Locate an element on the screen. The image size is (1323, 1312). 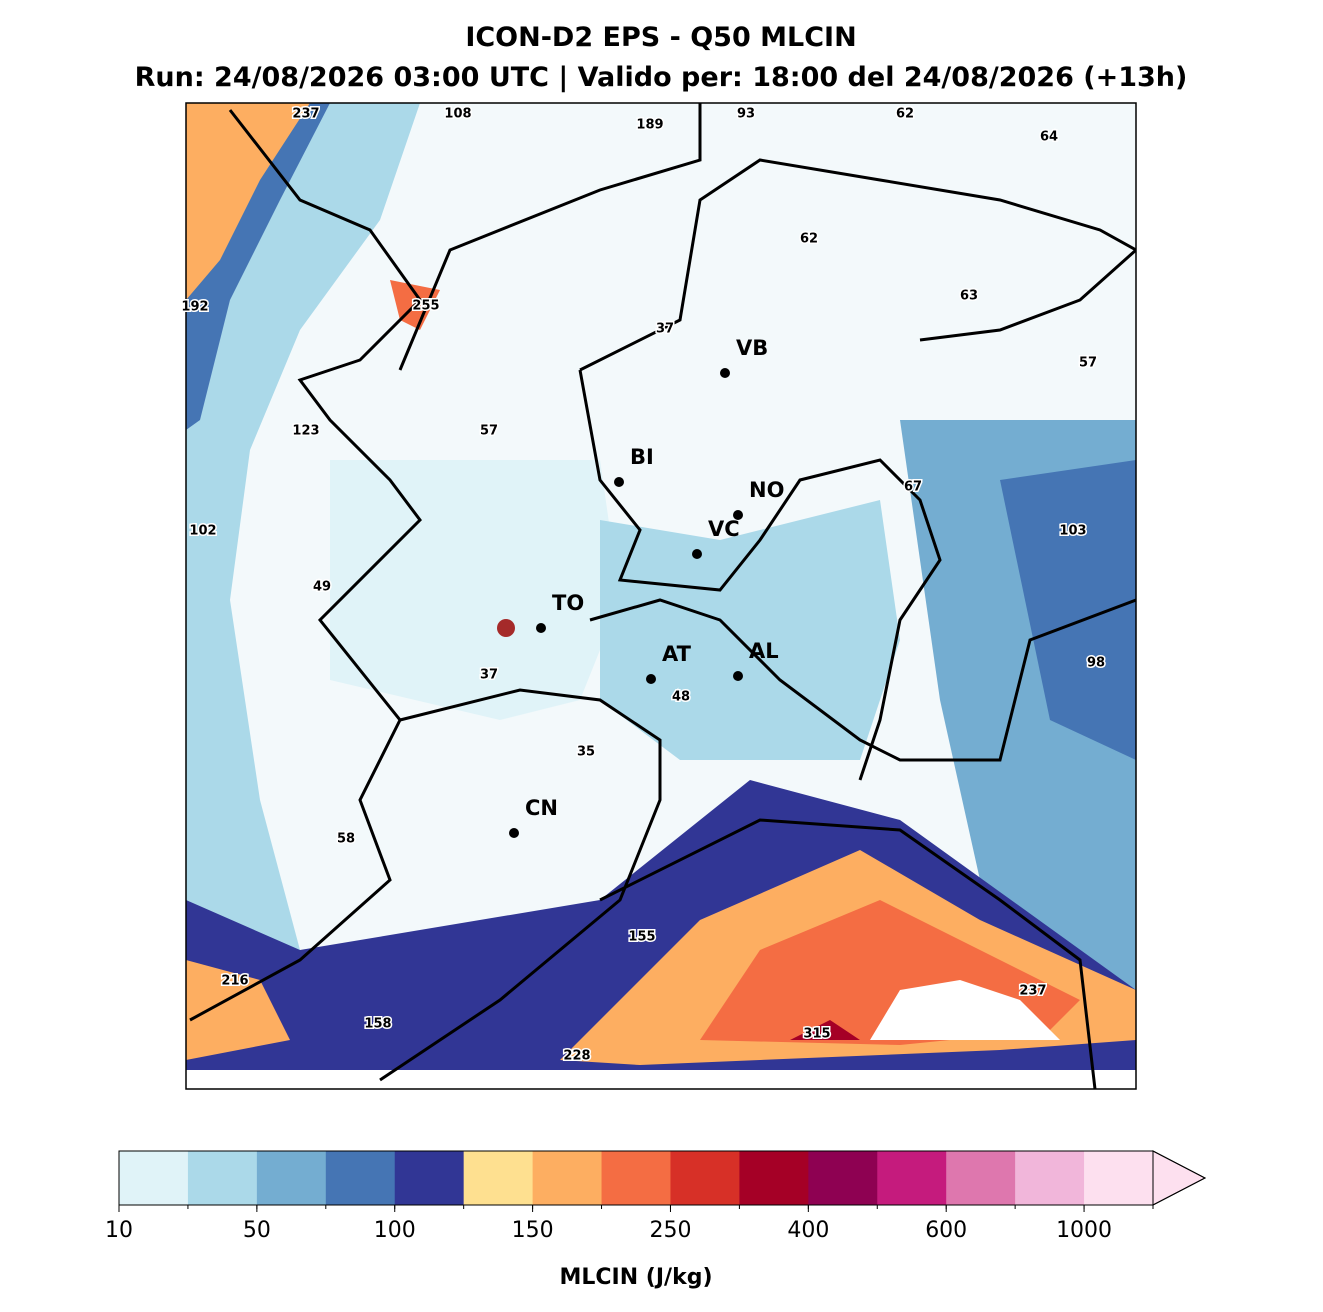
field-value-label: 98 is located at coordinates (1096, 663).